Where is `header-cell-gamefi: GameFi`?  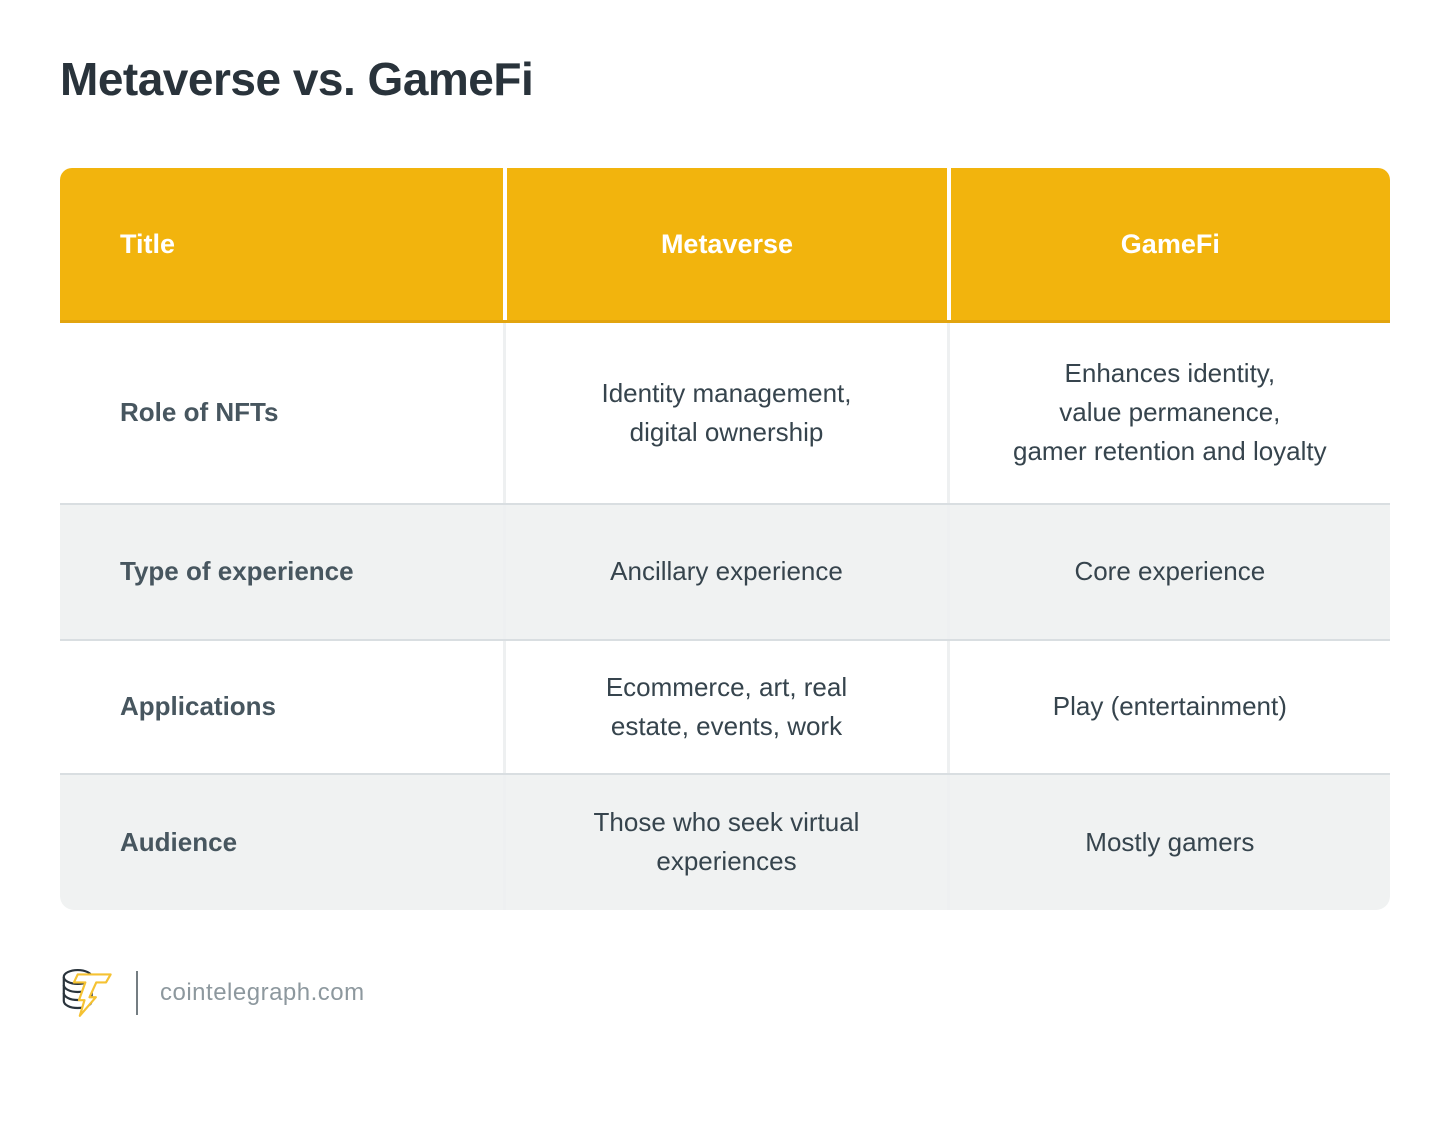 header-cell-gamefi: GameFi is located at coordinates (1168, 243).